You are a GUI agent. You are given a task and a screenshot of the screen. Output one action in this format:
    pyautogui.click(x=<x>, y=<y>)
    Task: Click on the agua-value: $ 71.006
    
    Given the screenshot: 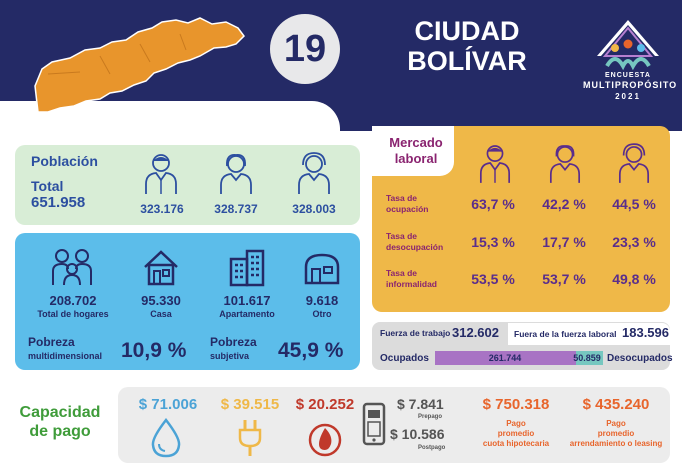 What is the action you would take?
    pyautogui.click(x=168, y=404)
    